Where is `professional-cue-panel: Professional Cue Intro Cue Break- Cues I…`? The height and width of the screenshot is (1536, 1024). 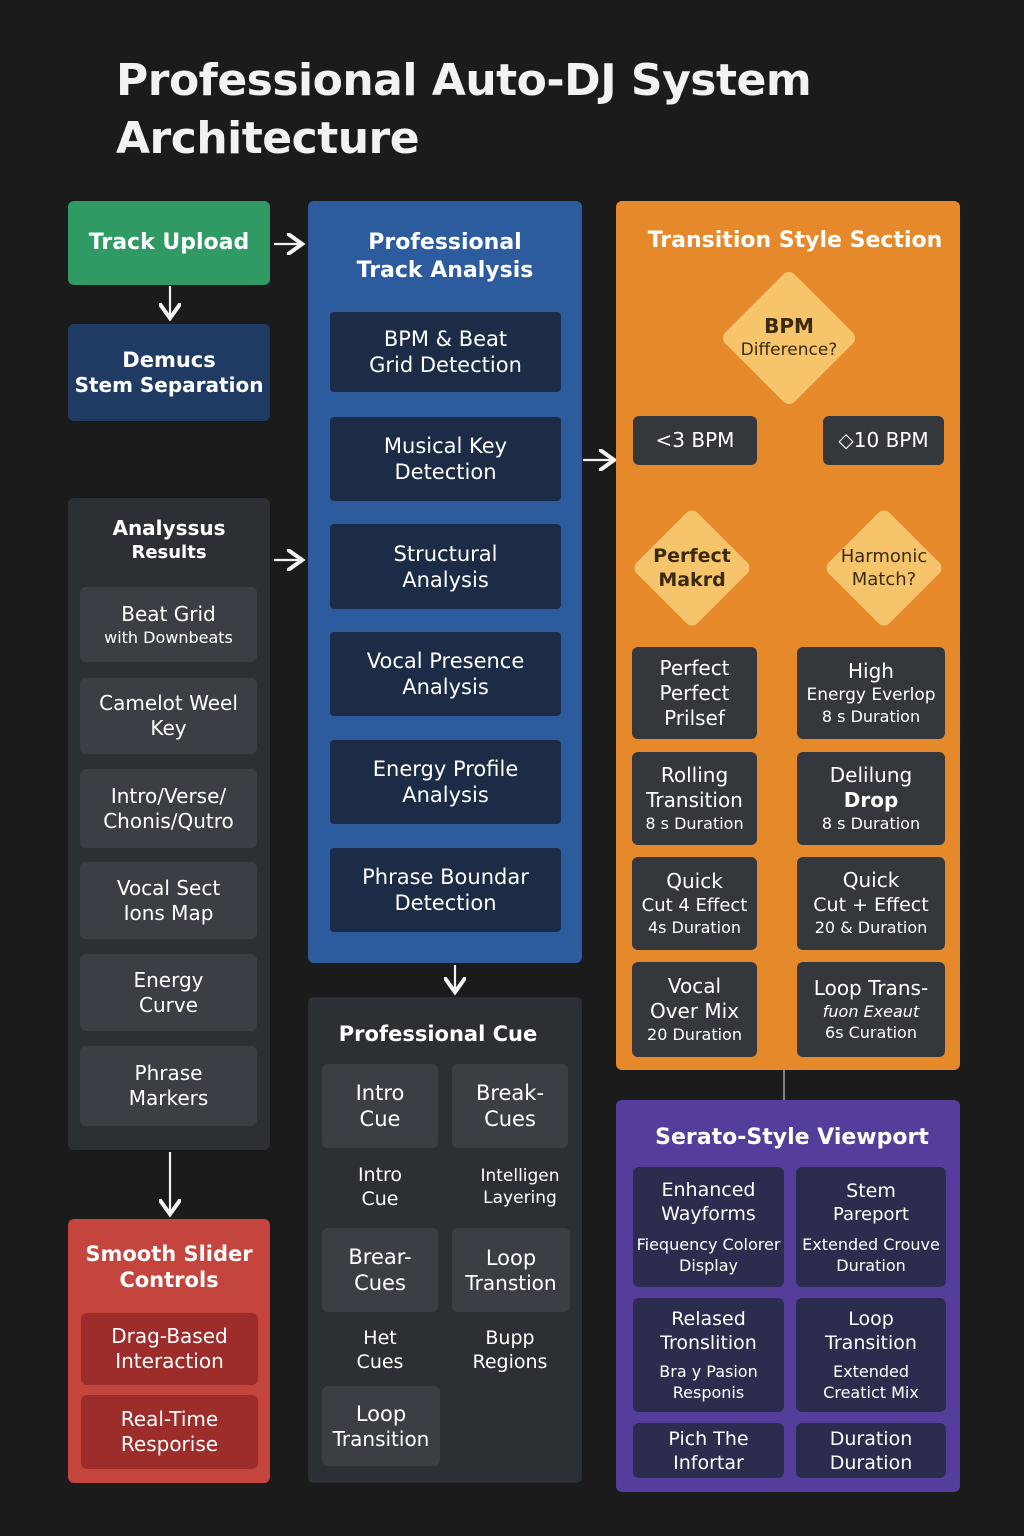
professional-cue-panel: Professional Cue Intro Cue Break- Cues I… is located at coordinates (445, 1240).